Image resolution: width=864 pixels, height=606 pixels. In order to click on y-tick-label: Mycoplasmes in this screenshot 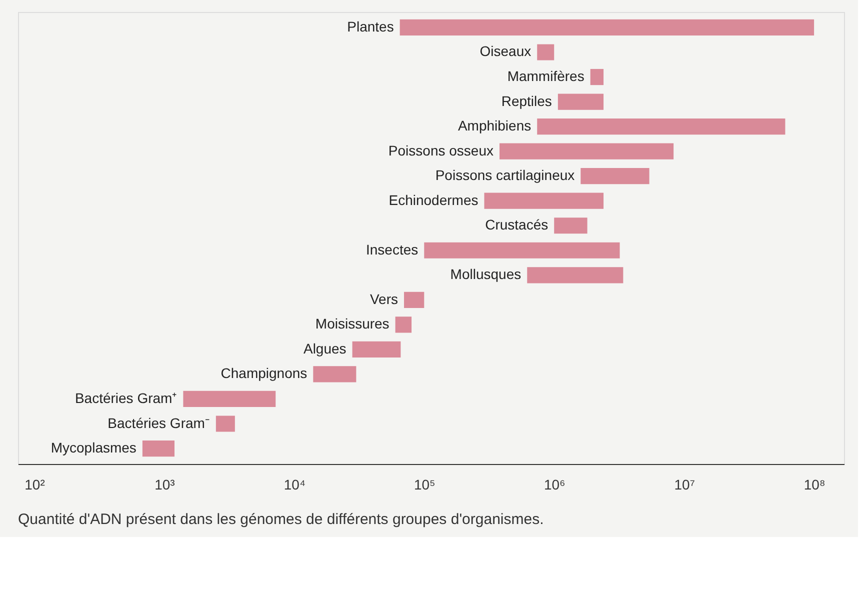, I will do `click(93, 448)`.